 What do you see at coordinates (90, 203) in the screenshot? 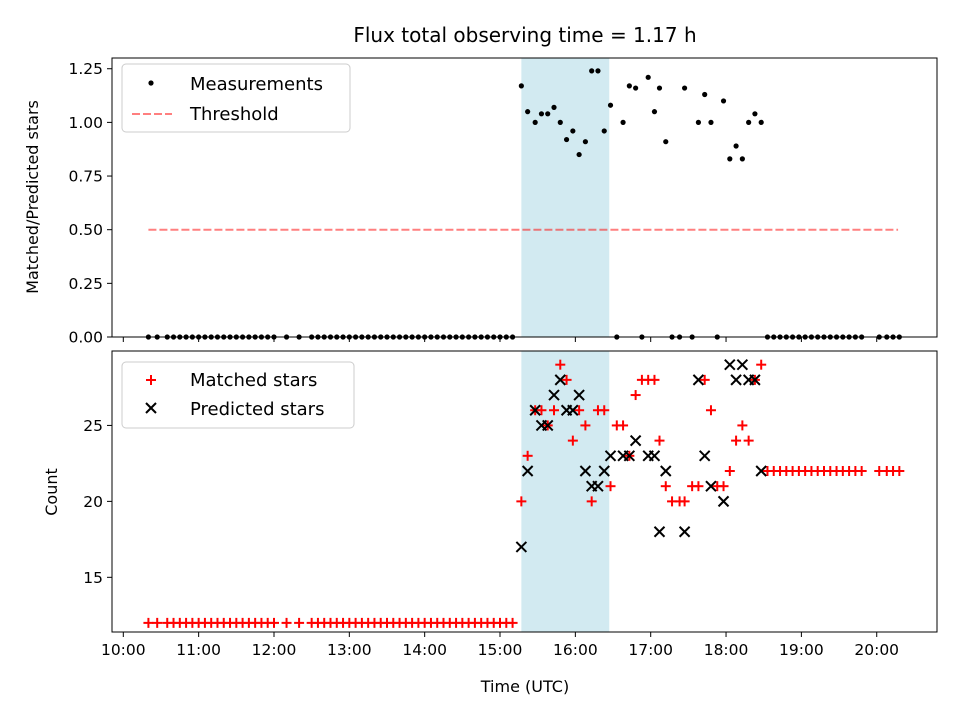
I see `top-y-ticks: 0.00 0.25 0.50 0.75 1.00 1.25` at bounding box center [90, 203].